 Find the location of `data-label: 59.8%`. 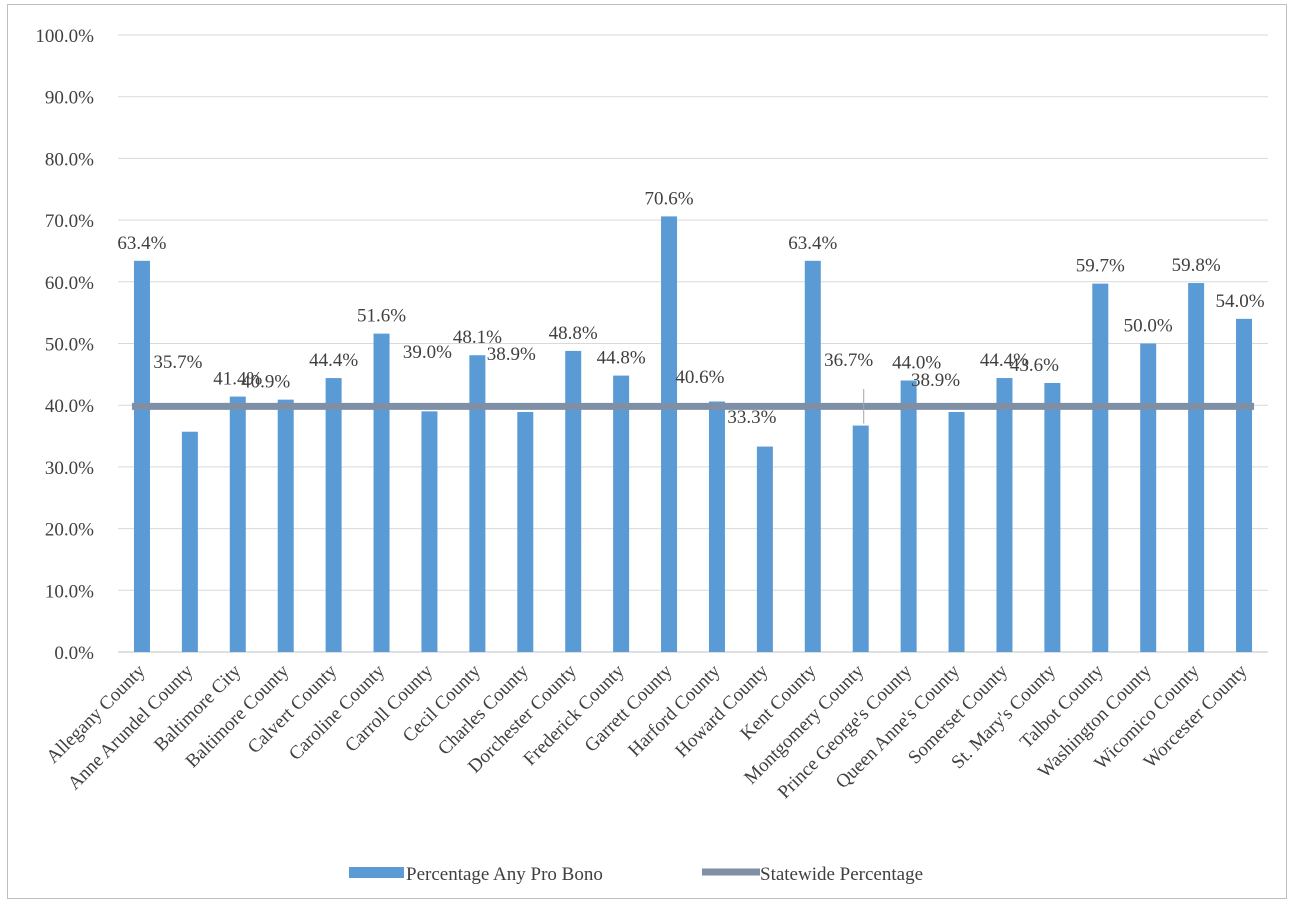

data-label: 59.8% is located at coordinates (1196, 265).